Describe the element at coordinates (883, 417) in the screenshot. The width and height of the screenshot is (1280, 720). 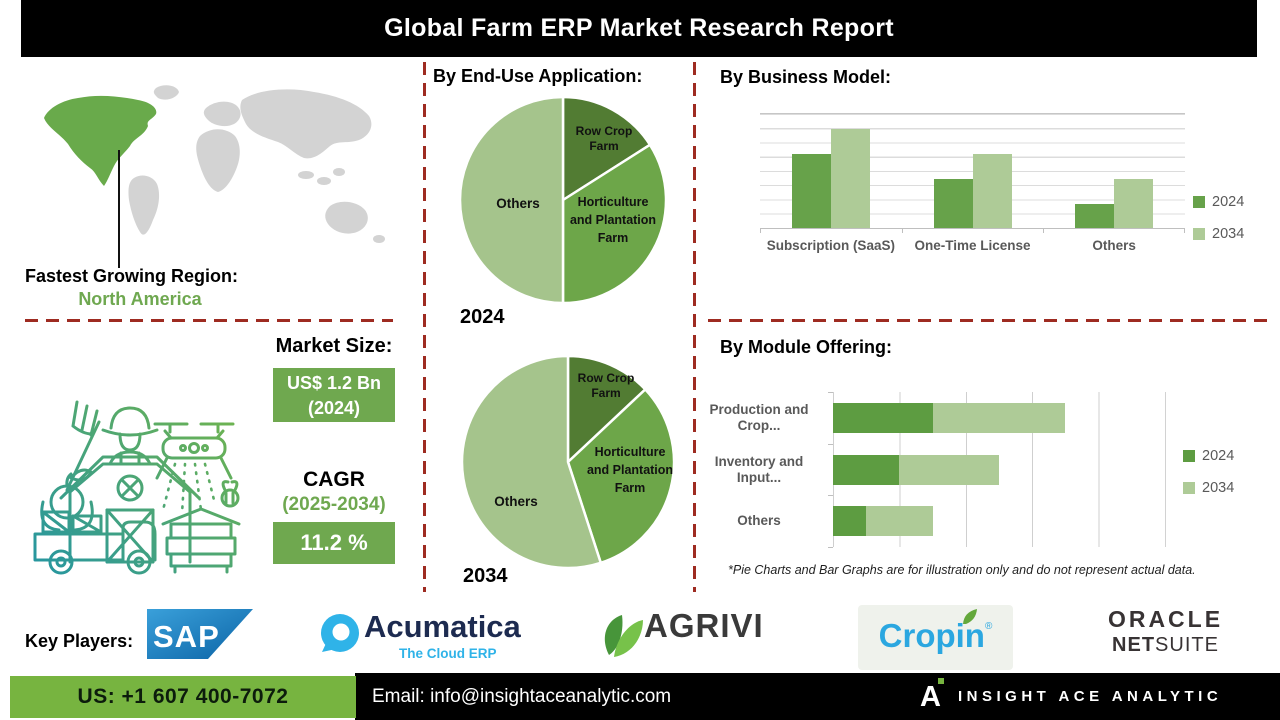
I see `stacked-segment-Production and Crop...-2024` at that location.